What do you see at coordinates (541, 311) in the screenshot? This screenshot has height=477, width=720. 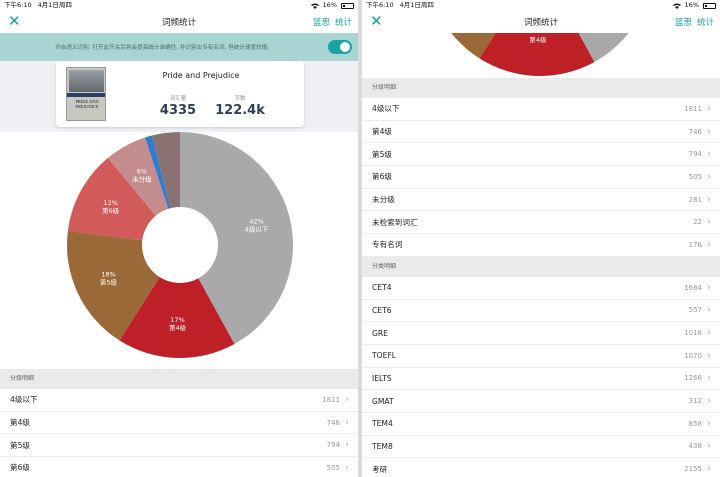 I see `category-row: CET6 557 ›` at bounding box center [541, 311].